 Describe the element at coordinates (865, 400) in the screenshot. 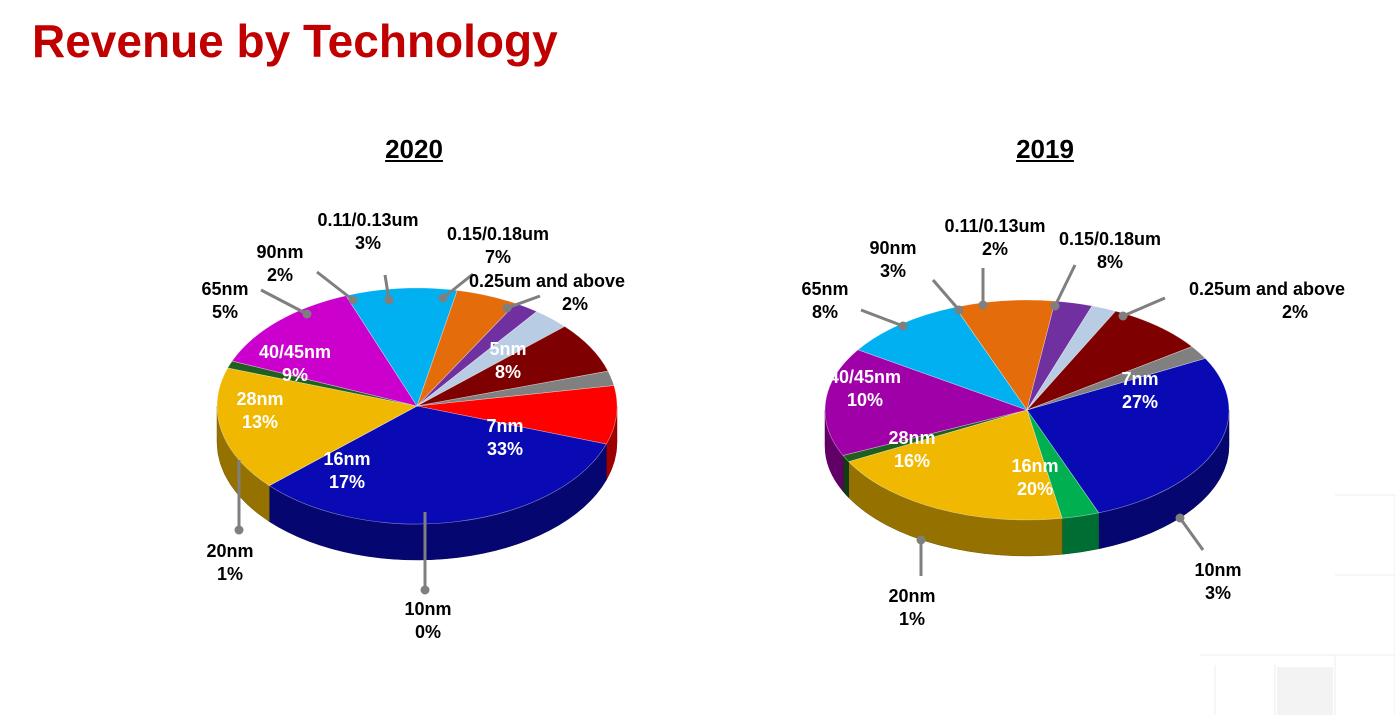

I see `slice-value-40-45nm-2019: 10%` at that location.